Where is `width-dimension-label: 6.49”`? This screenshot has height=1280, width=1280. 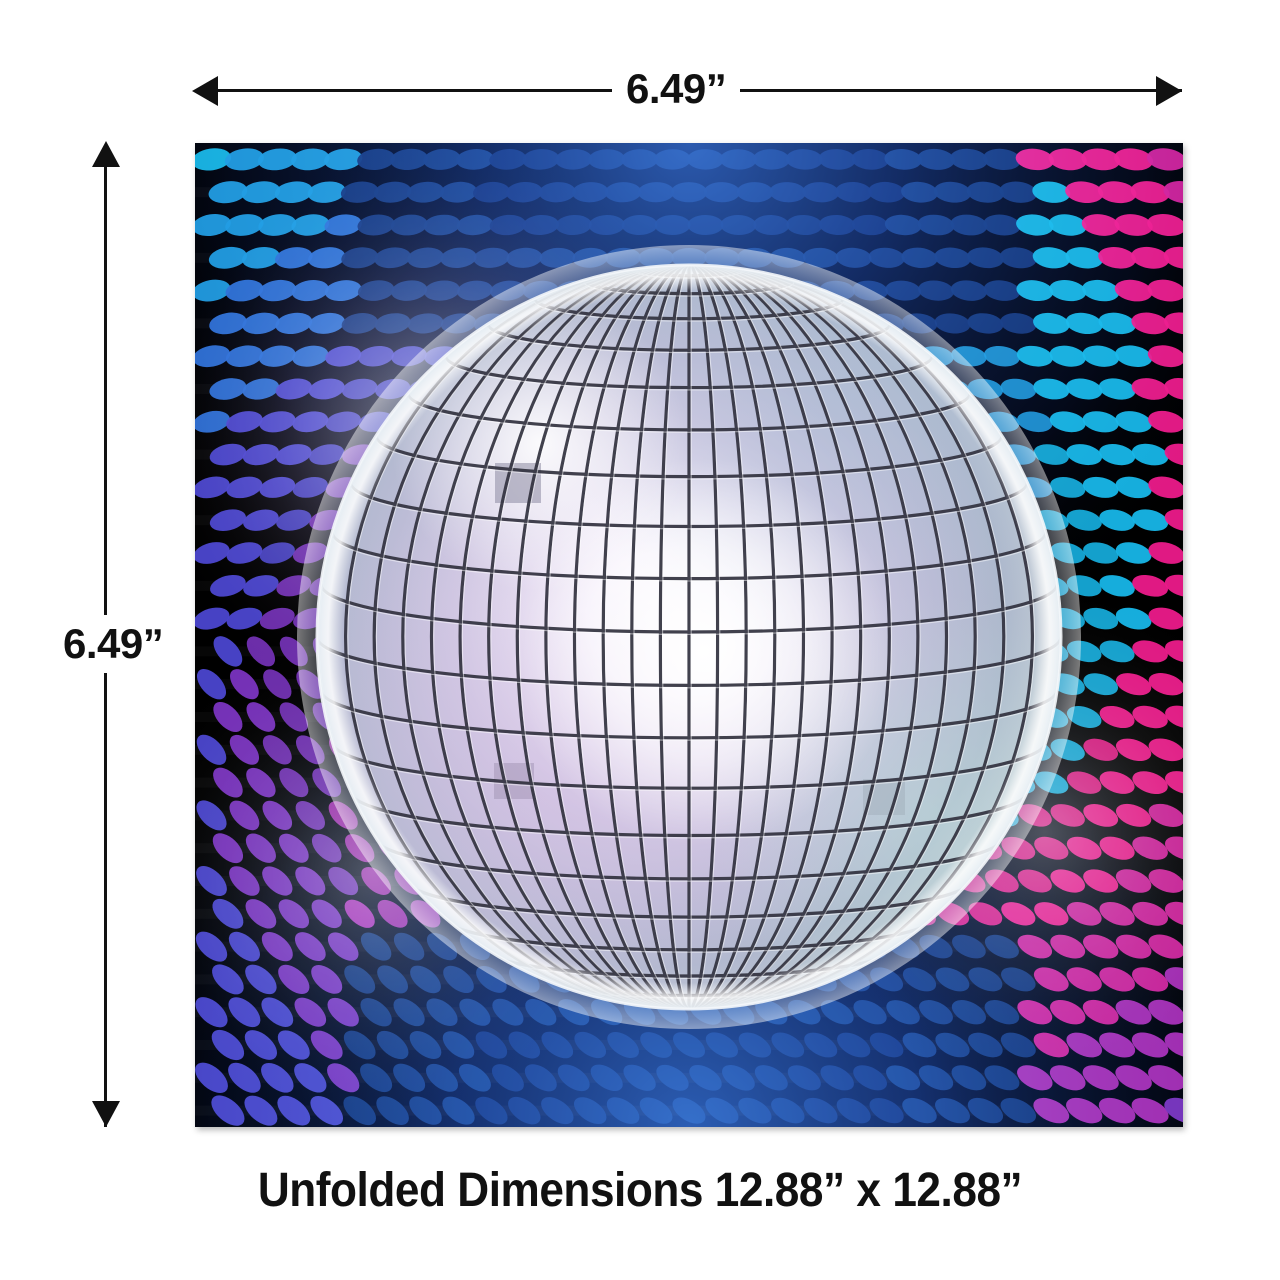 width-dimension-label: 6.49” is located at coordinates (676, 89).